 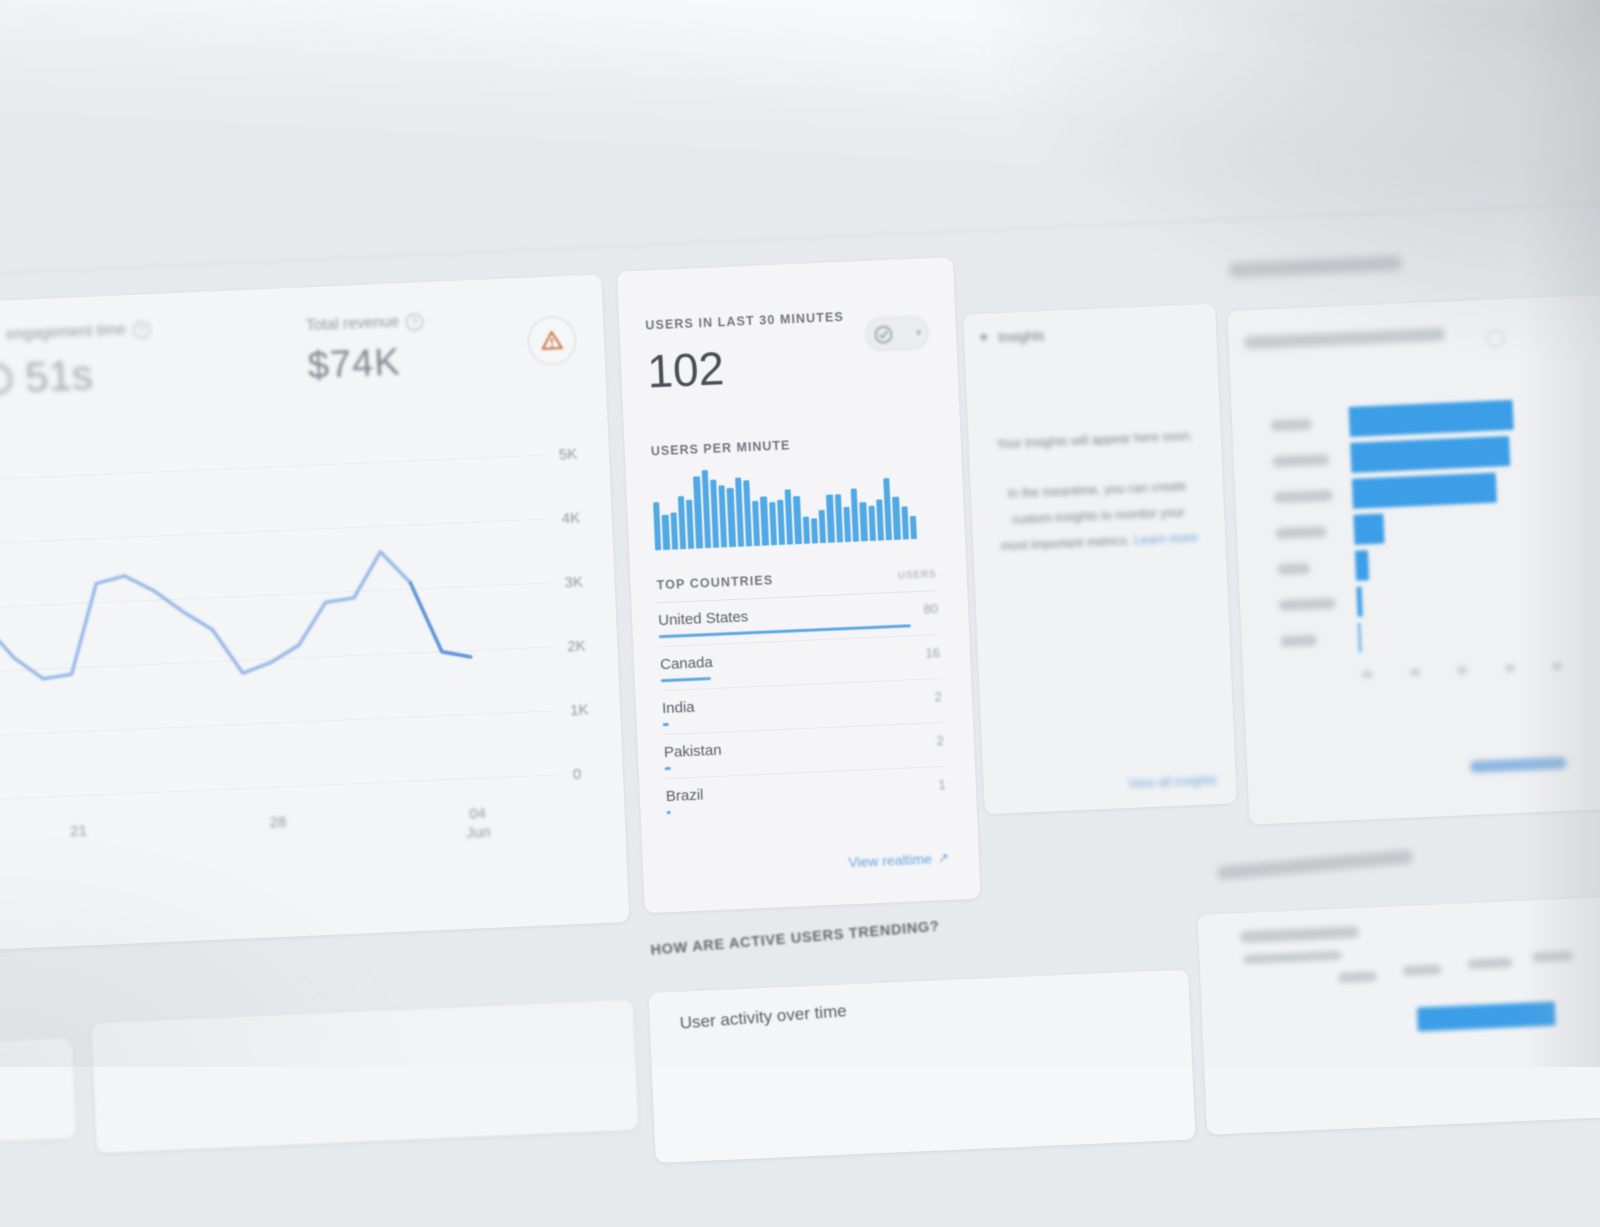 What do you see at coordinates (353, 324) in the screenshot?
I see `revenue-metric-label: Total revenue` at bounding box center [353, 324].